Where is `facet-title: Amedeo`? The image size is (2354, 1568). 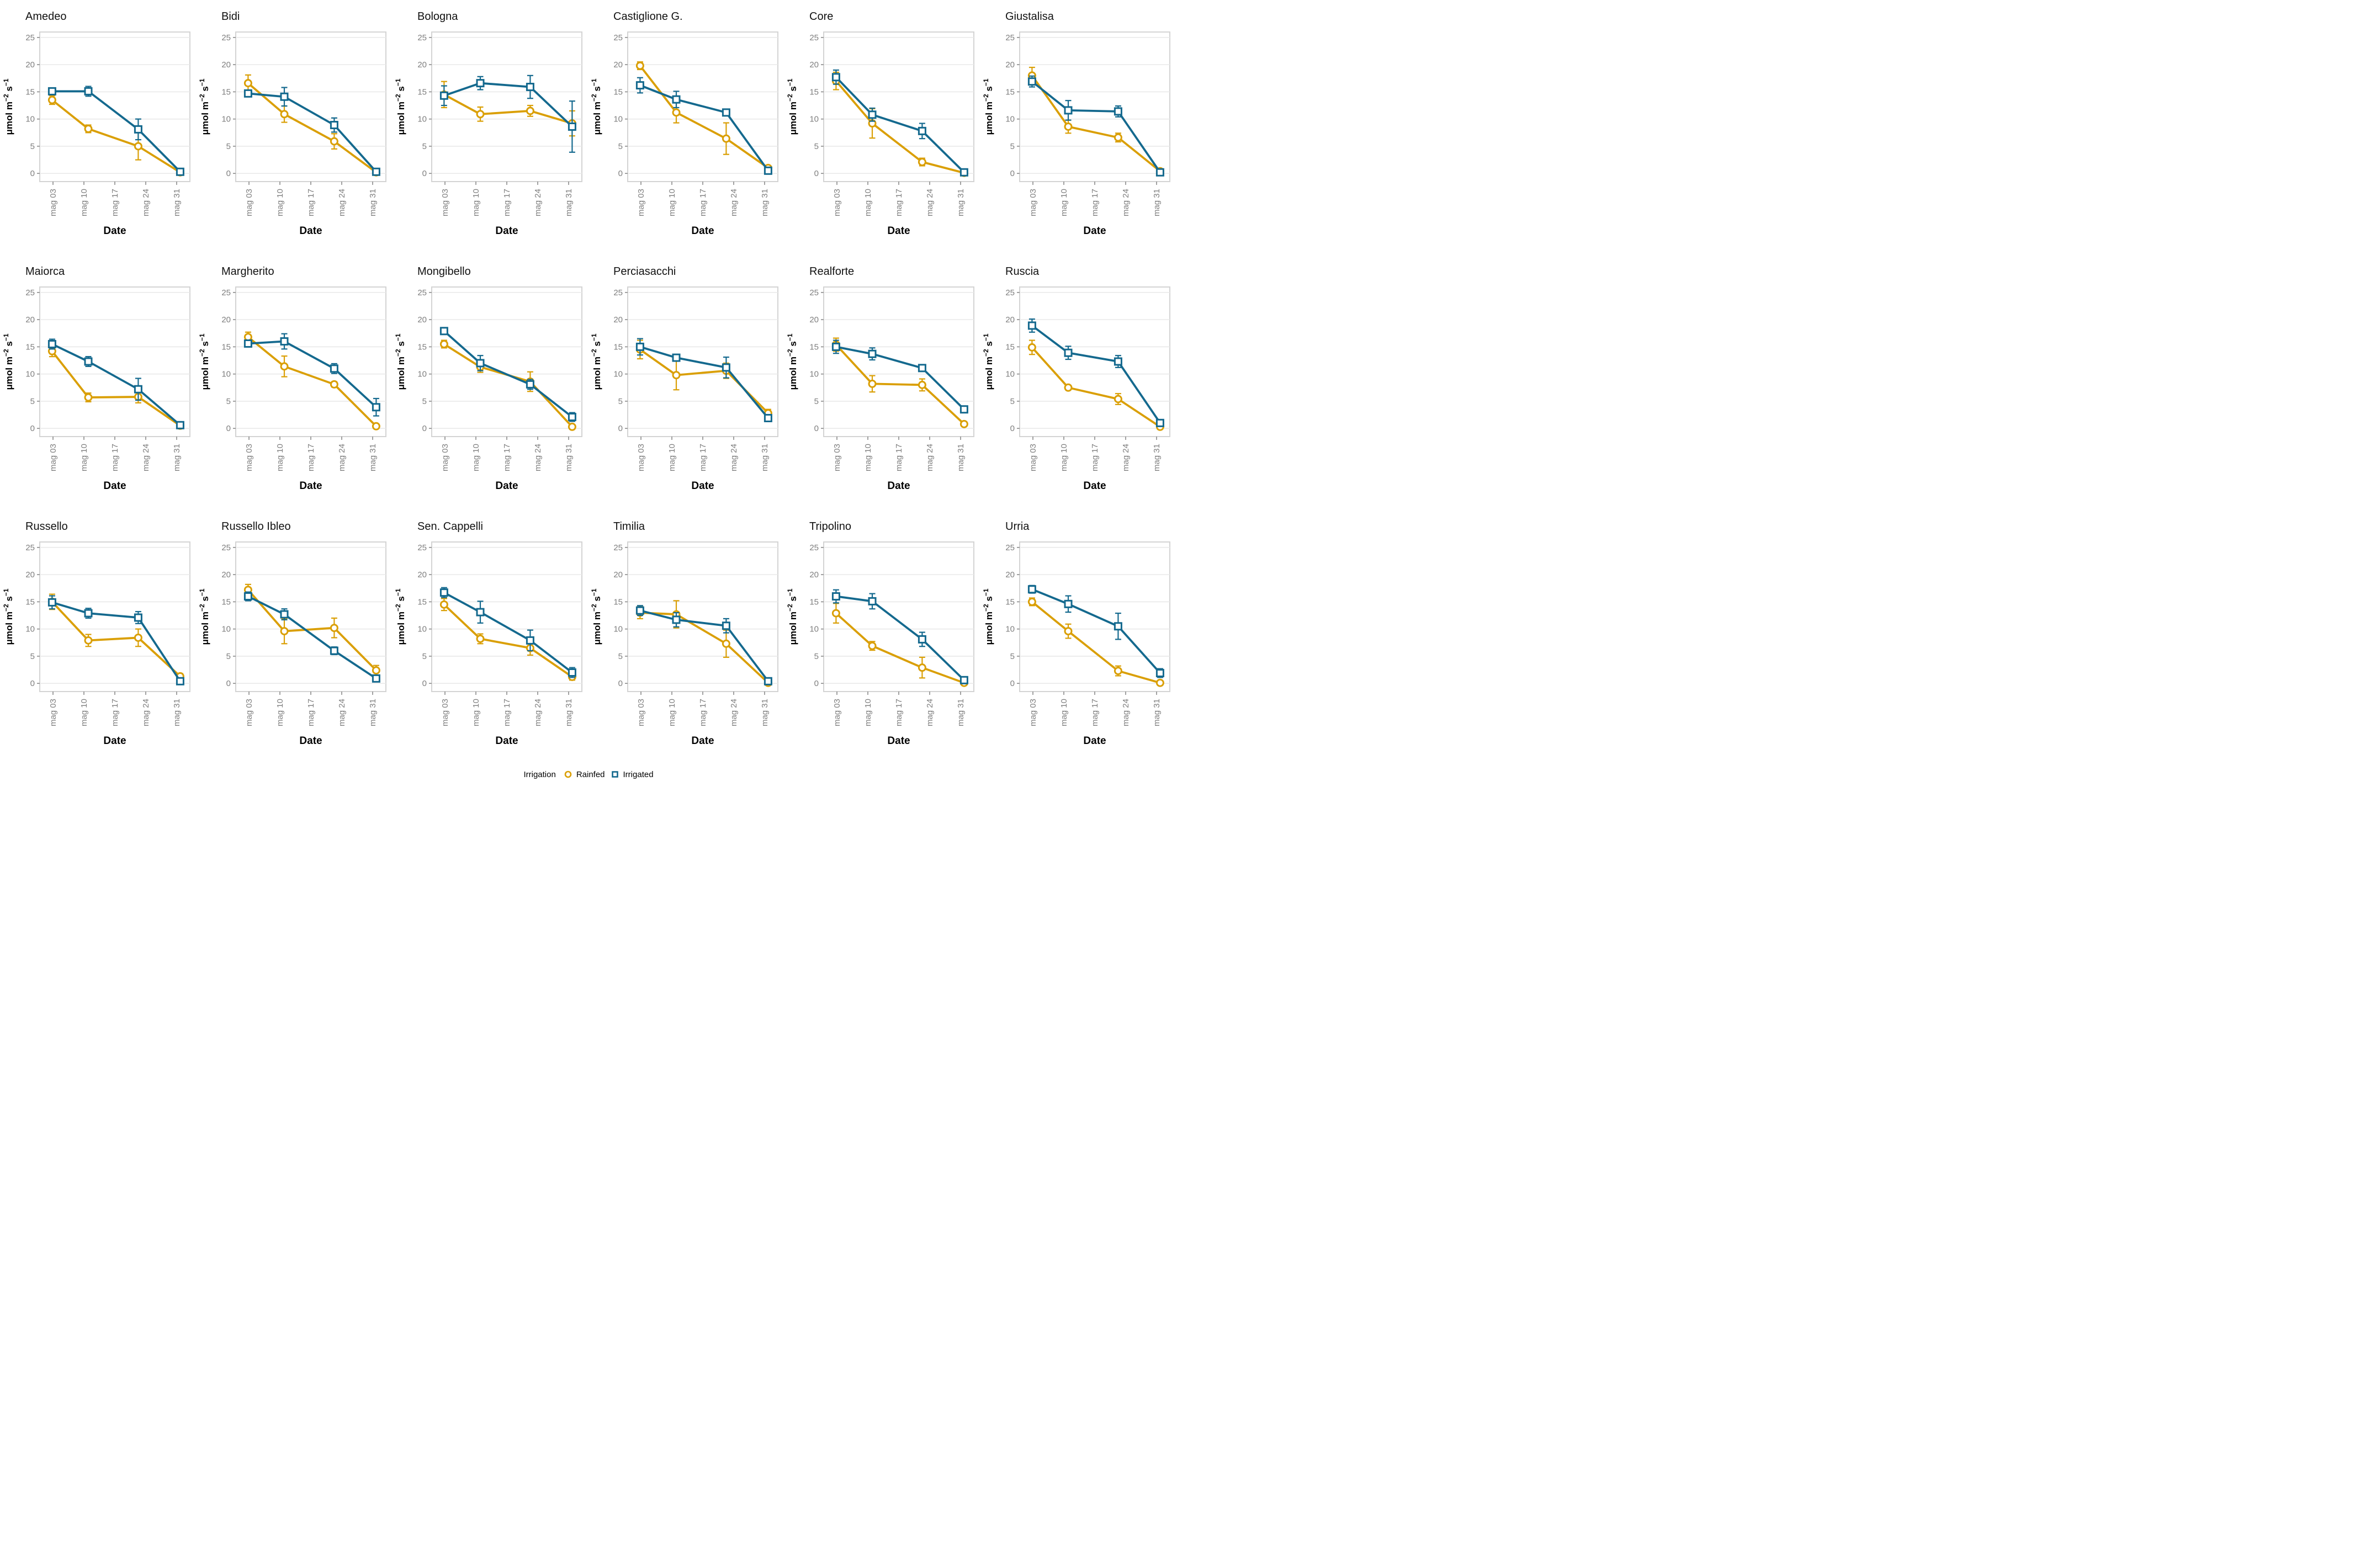
facet-title: Amedeo is located at coordinates (46, 16).